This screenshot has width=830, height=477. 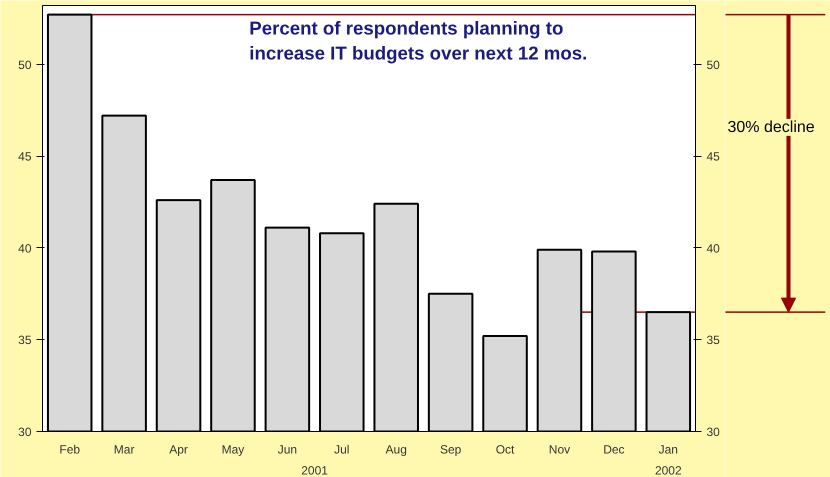 I want to click on x-tick-label: May, so click(x=233, y=449).